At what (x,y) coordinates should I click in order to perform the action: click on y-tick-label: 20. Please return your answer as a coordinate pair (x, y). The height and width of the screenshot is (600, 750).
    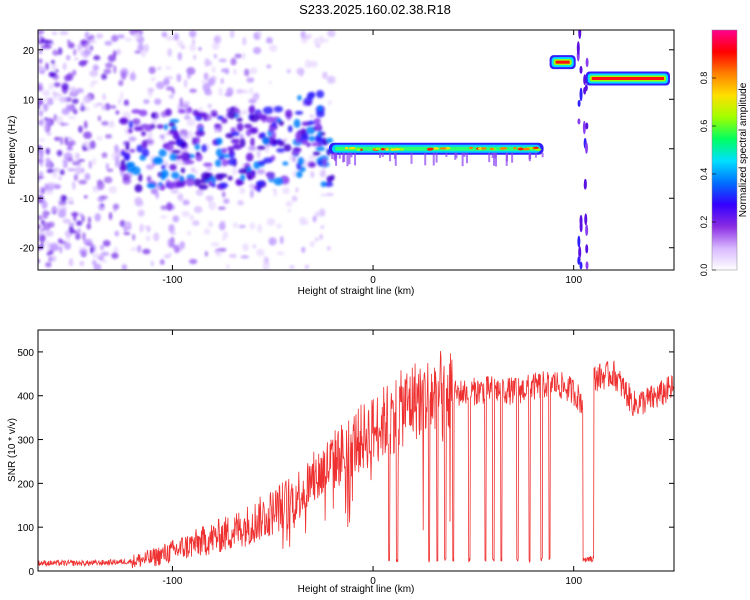
    Looking at the image, I should click on (29, 51).